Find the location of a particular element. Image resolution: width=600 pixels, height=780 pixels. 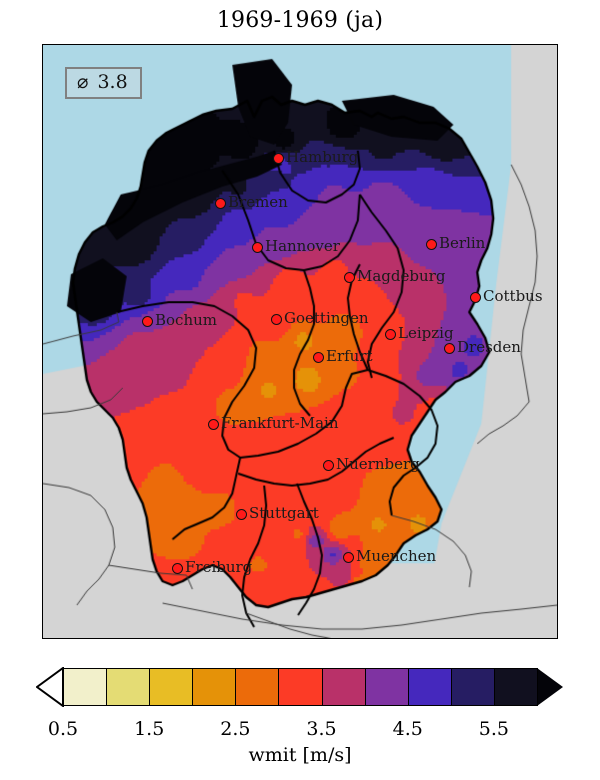

city-label: Muenchen is located at coordinates (396, 556).